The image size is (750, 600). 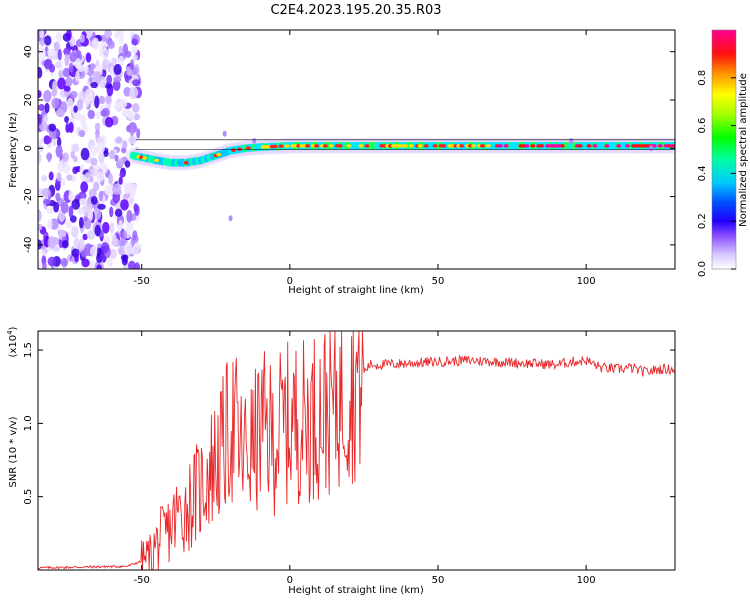 I want to click on snr-multiplier-close: ), so click(x=13, y=328).